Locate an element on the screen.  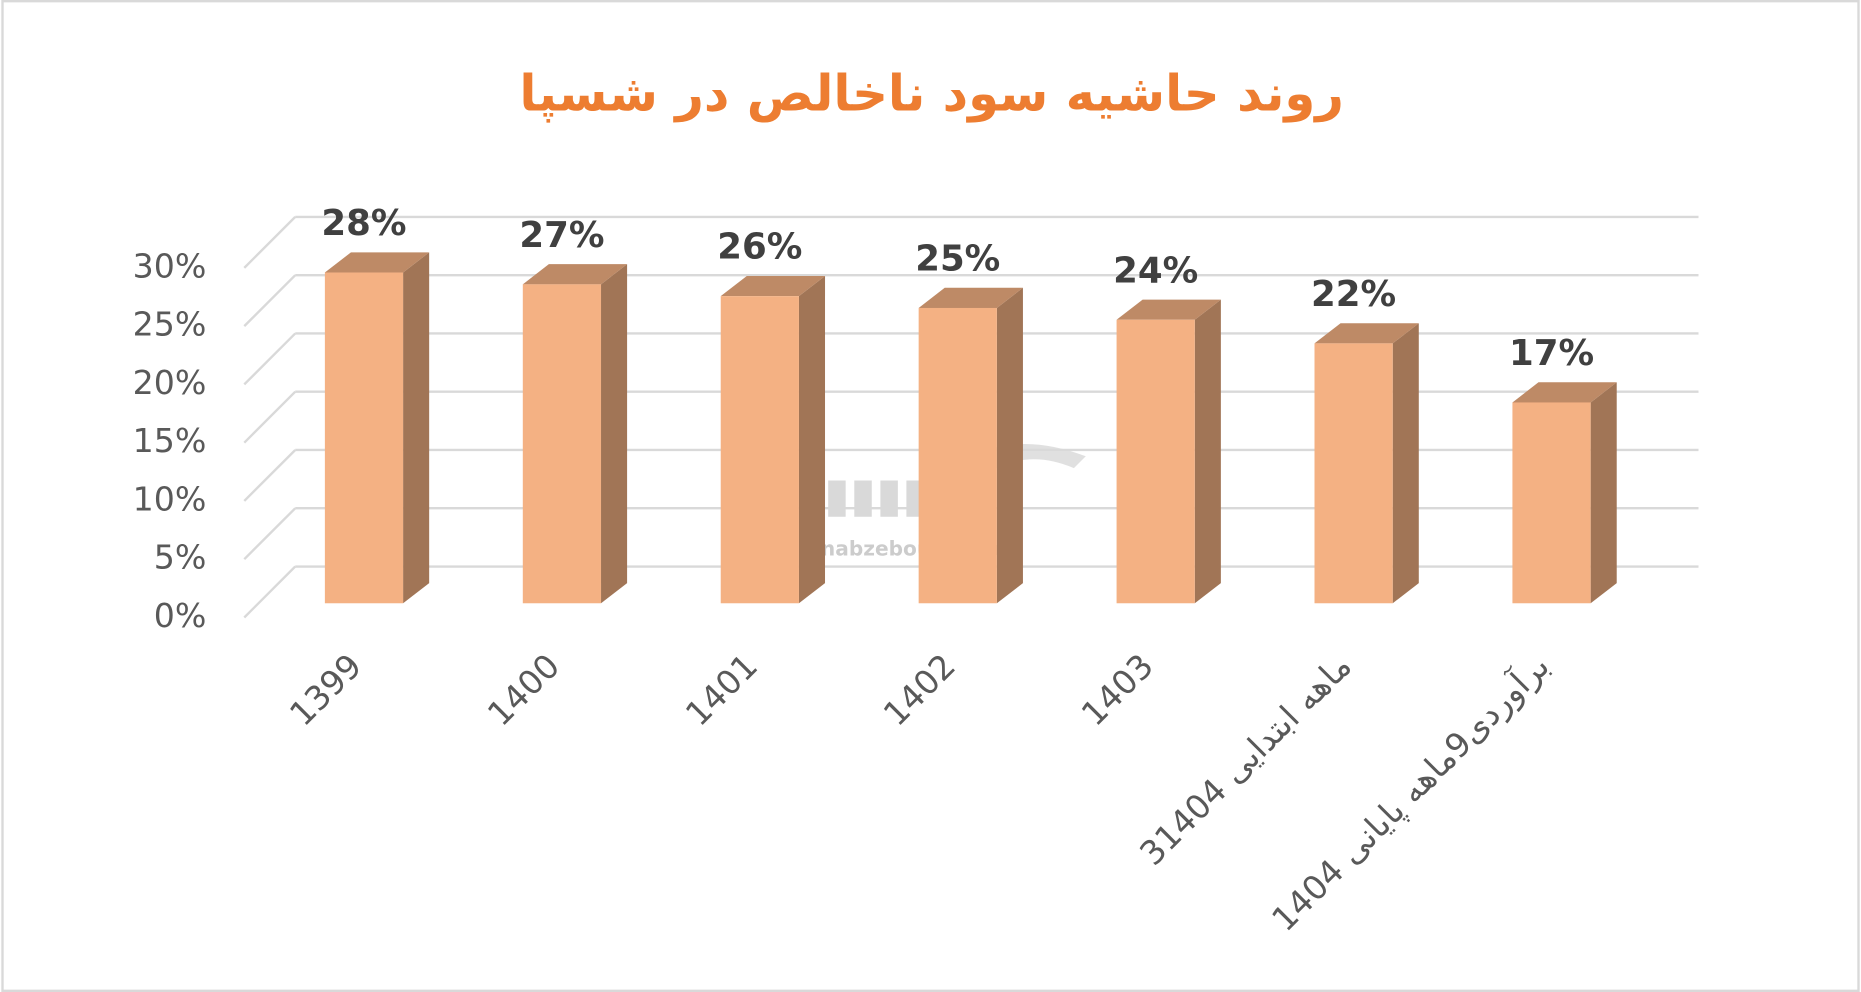
data-label: 22% is located at coordinates (1353, 294).